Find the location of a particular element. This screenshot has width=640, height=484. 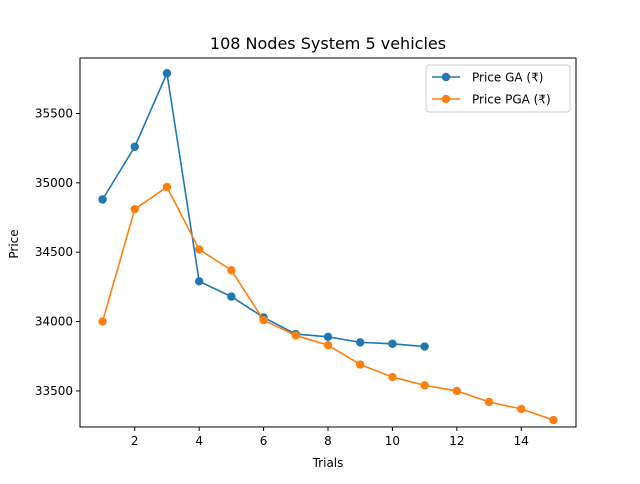

legend-box is located at coordinates (498, 88).